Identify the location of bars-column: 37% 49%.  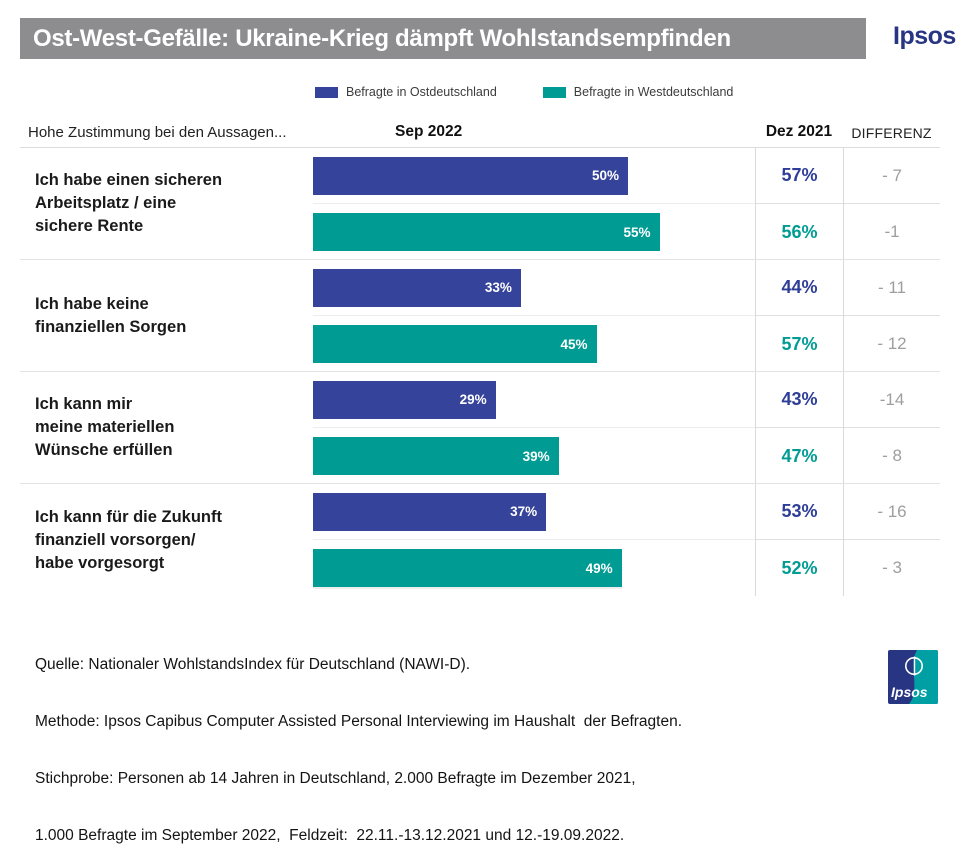
(534, 540).